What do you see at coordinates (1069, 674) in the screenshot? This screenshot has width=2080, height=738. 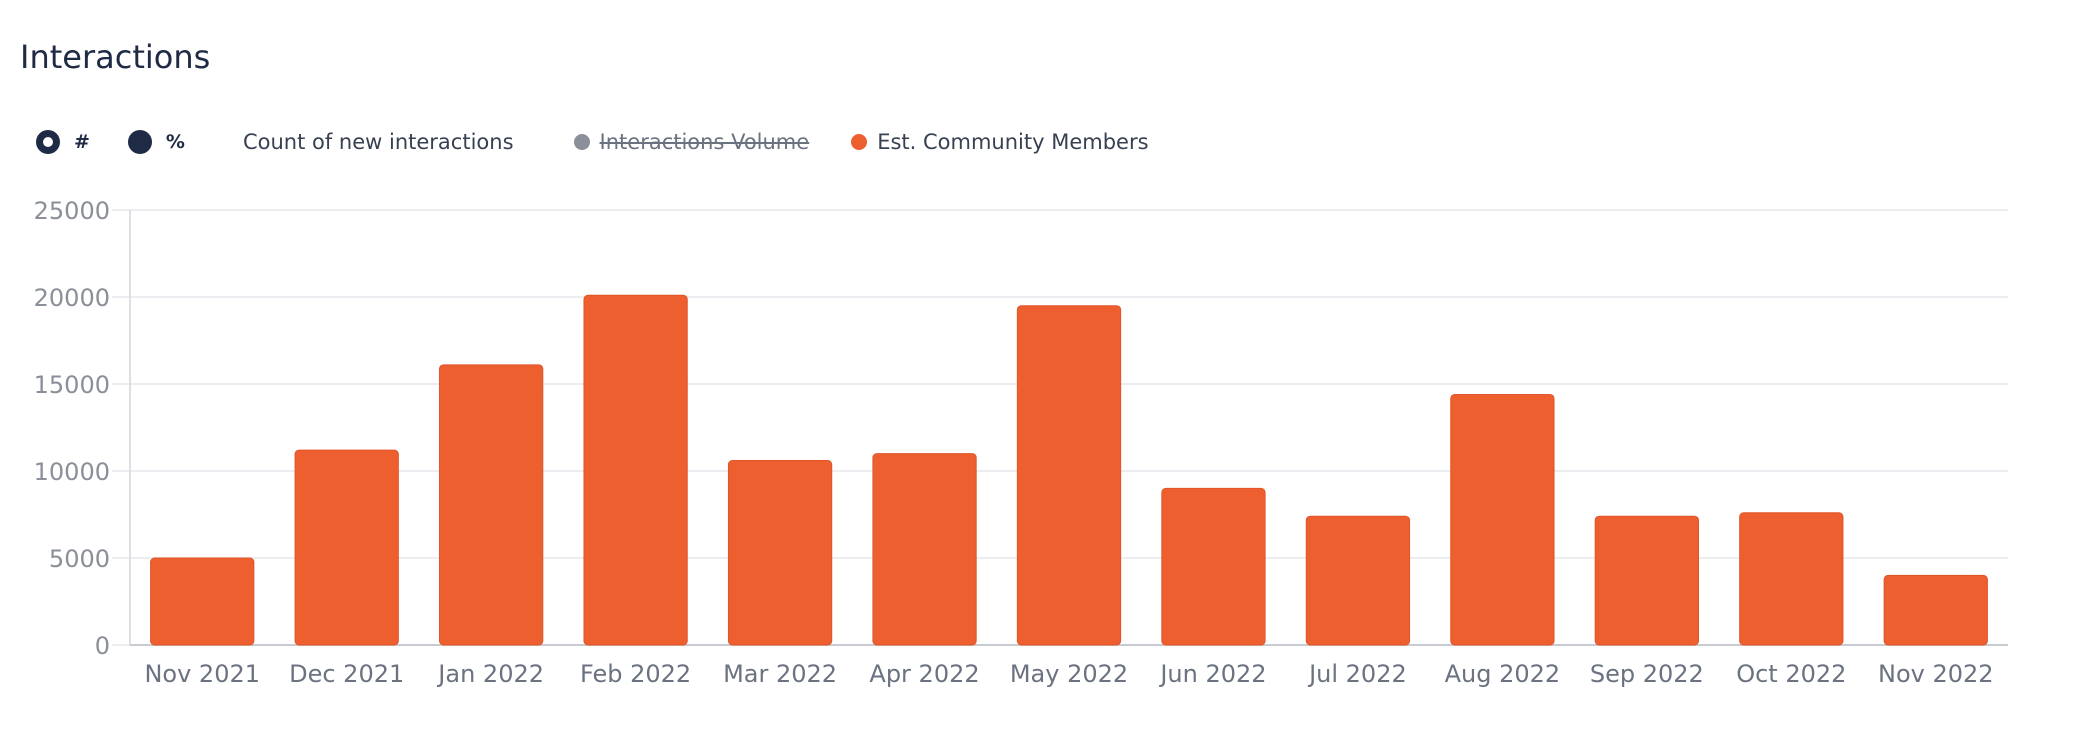 I see `x-tick-label: May 2022` at bounding box center [1069, 674].